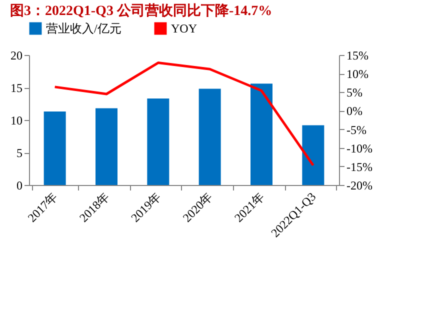  What do you see at coordinates (354, 111) in the screenshot?
I see `y2-tick-label: 0%` at bounding box center [354, 111].